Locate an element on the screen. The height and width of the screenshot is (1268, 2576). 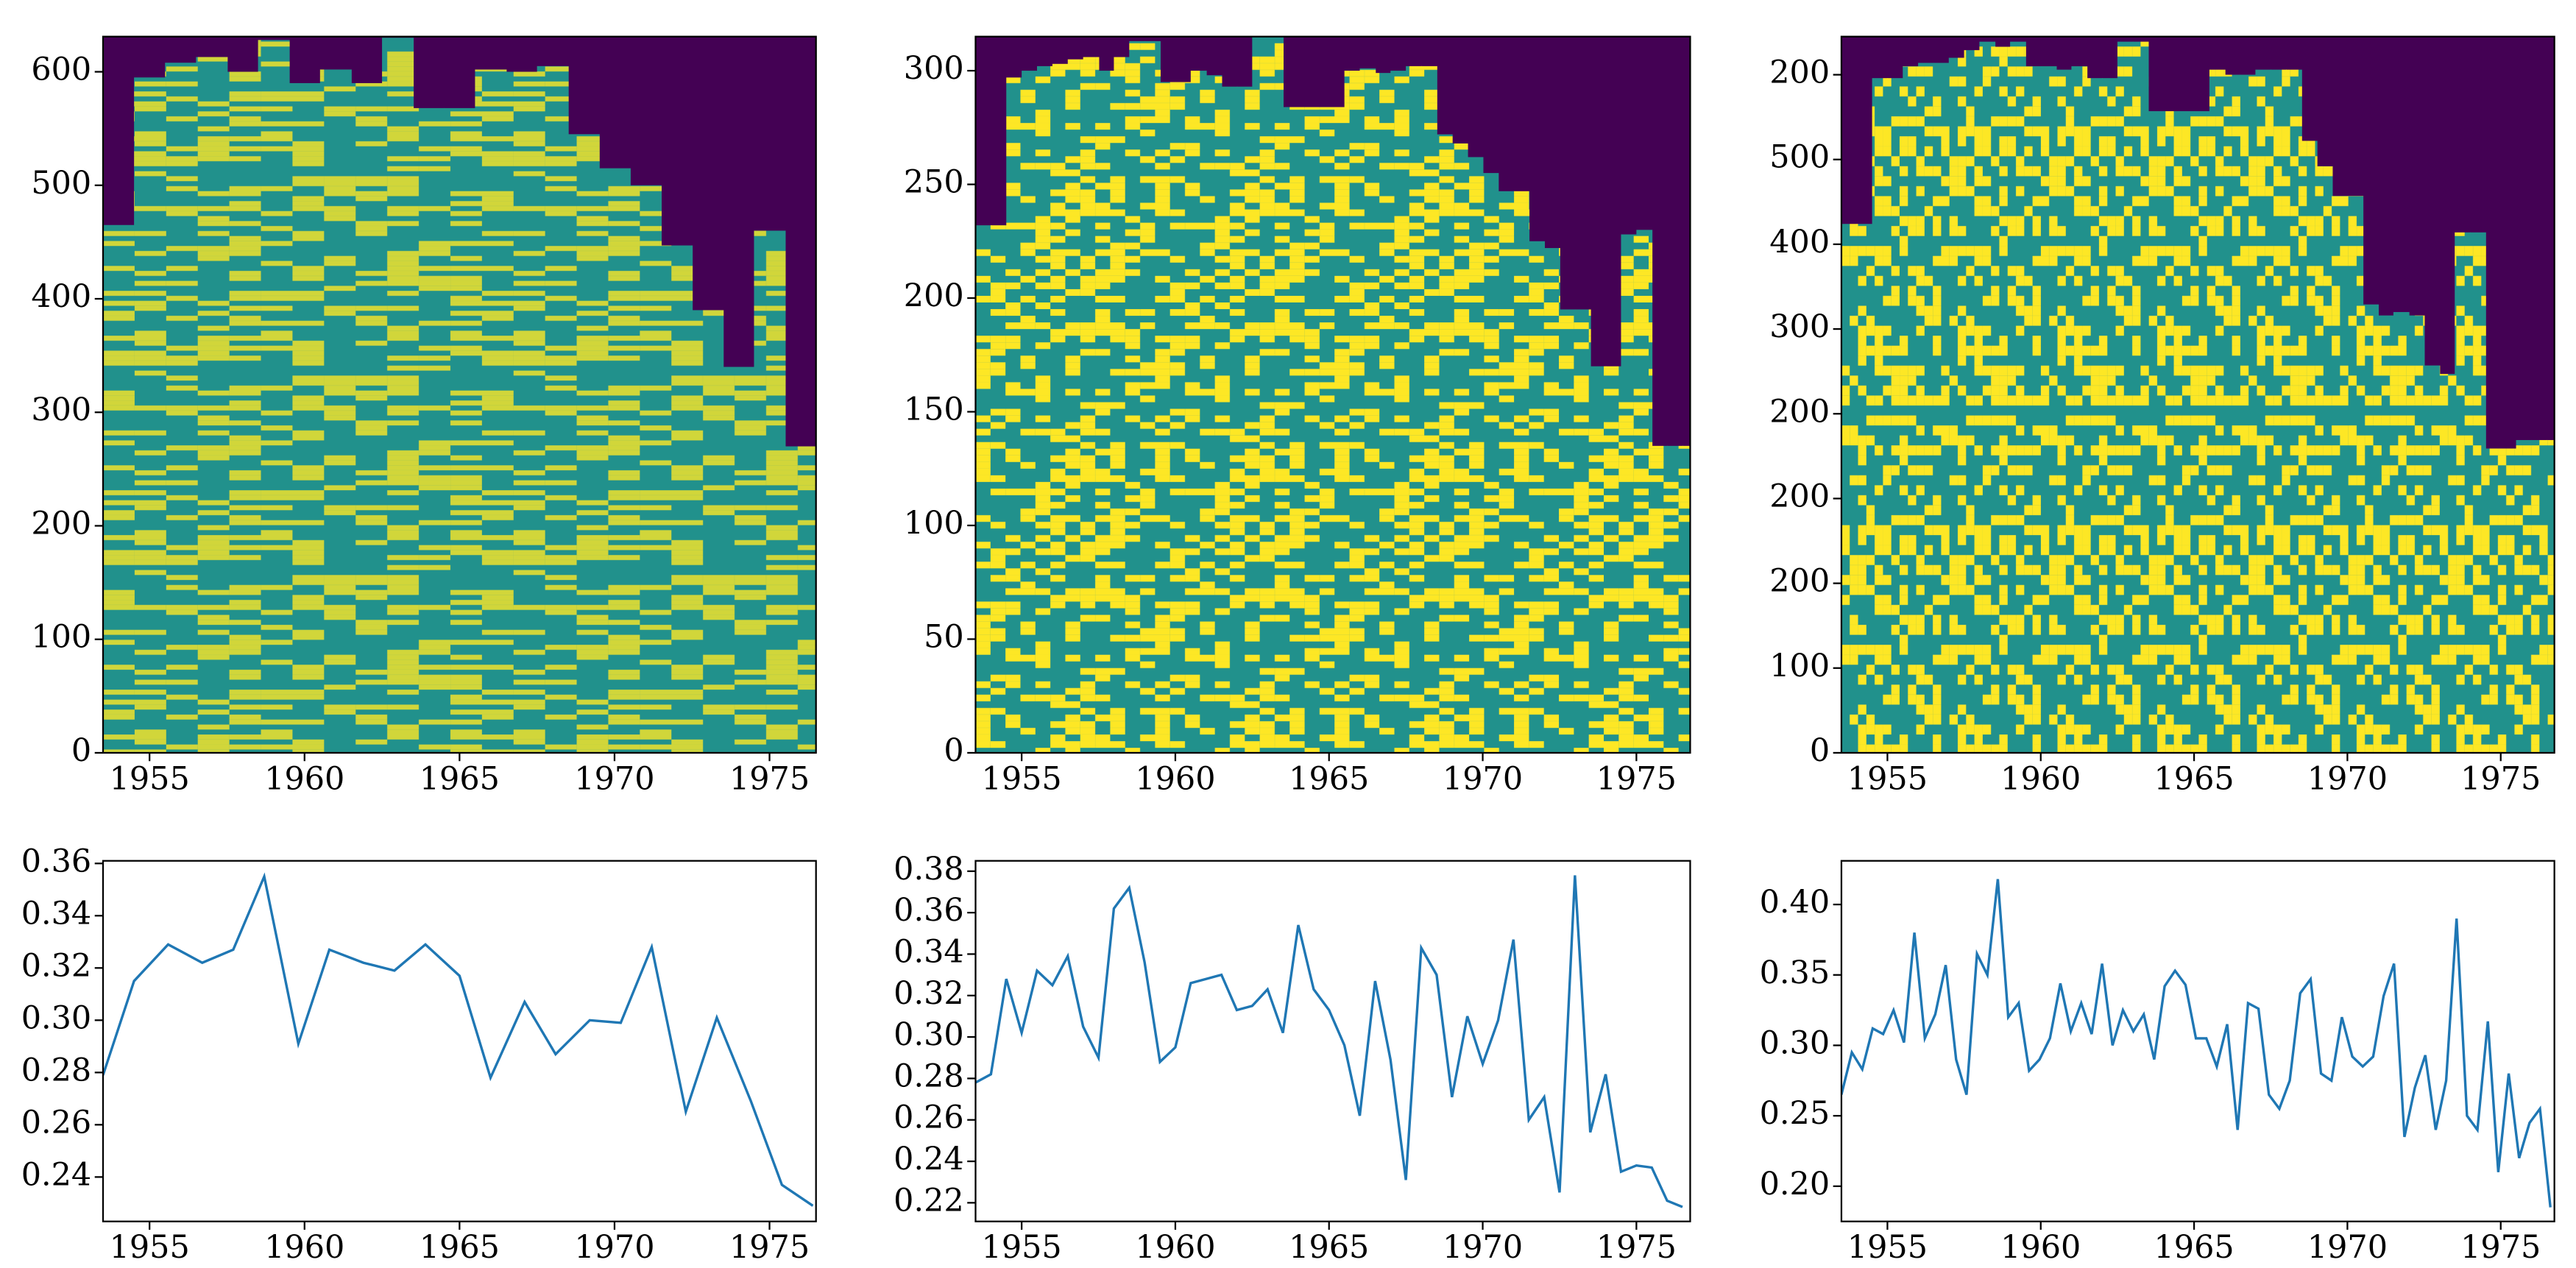
y-tick-label: 0.35 is located at coordinates (1795, 972).